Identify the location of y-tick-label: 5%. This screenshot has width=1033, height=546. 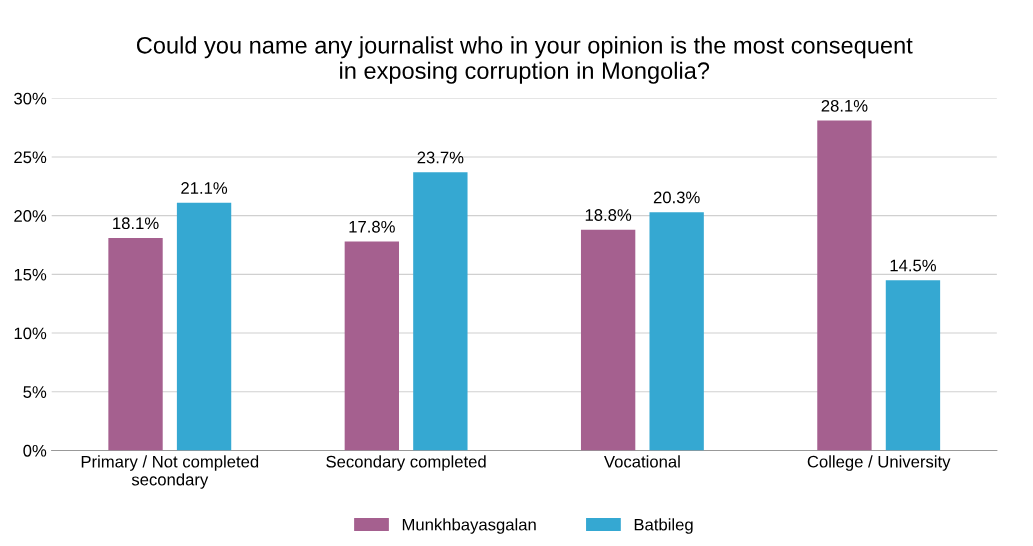
(35, 392).